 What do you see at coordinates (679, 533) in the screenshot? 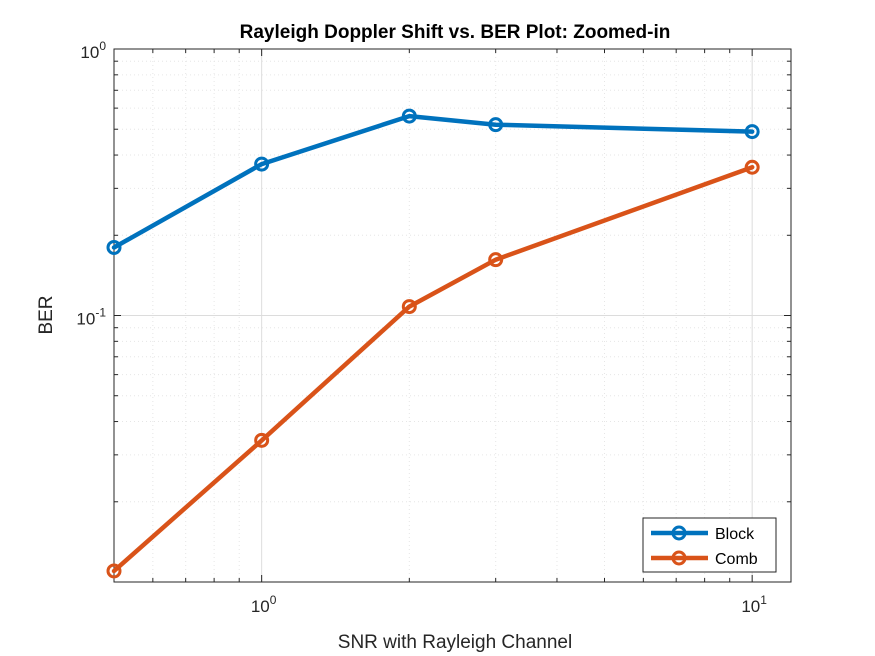
I see `legend-marker-block` at bounding box center [679, 533].